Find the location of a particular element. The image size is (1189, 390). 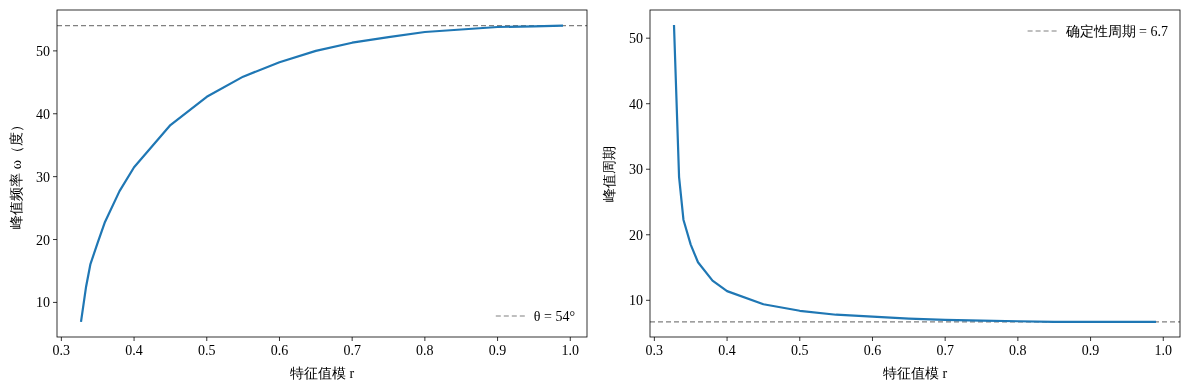

y-axis-title: 峰值频率 ω（度） is located at coordinates (16, 173).